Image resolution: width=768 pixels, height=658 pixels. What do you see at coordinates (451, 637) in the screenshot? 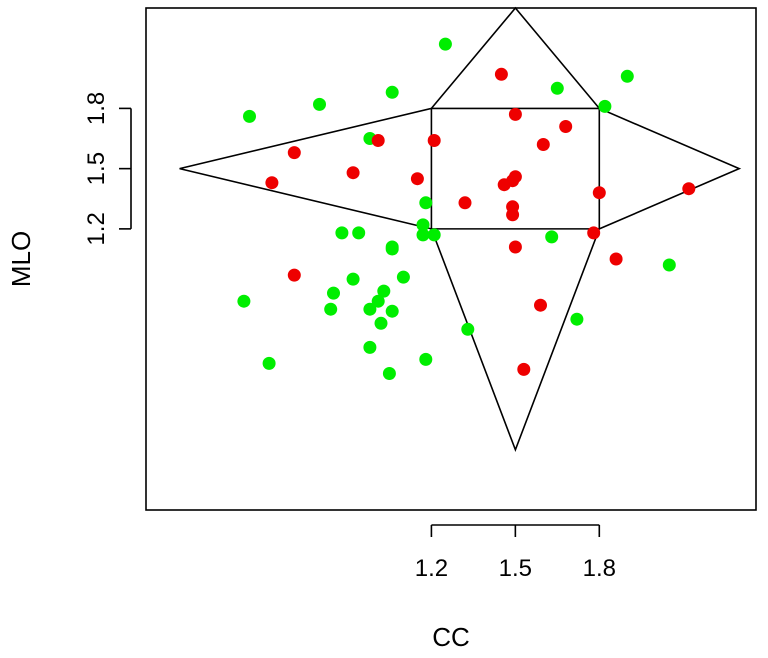
I see `x-axis-label: CC` at bounding box center [451, 637].